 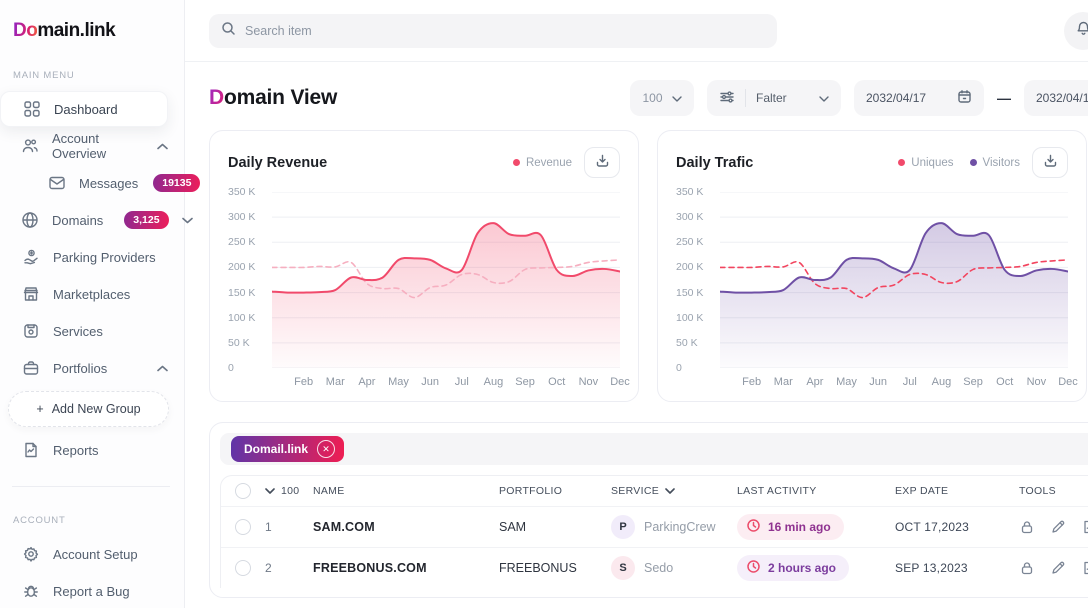 What do you see at coordinates (662, 98) in the screenshot?
I see `page-size-select: 100` at bounding box center [662, 98].